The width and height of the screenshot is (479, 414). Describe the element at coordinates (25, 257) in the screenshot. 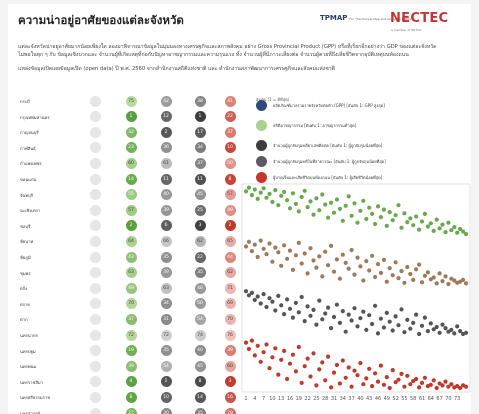

I see `province-name: ชัยภูมิ` at that location.